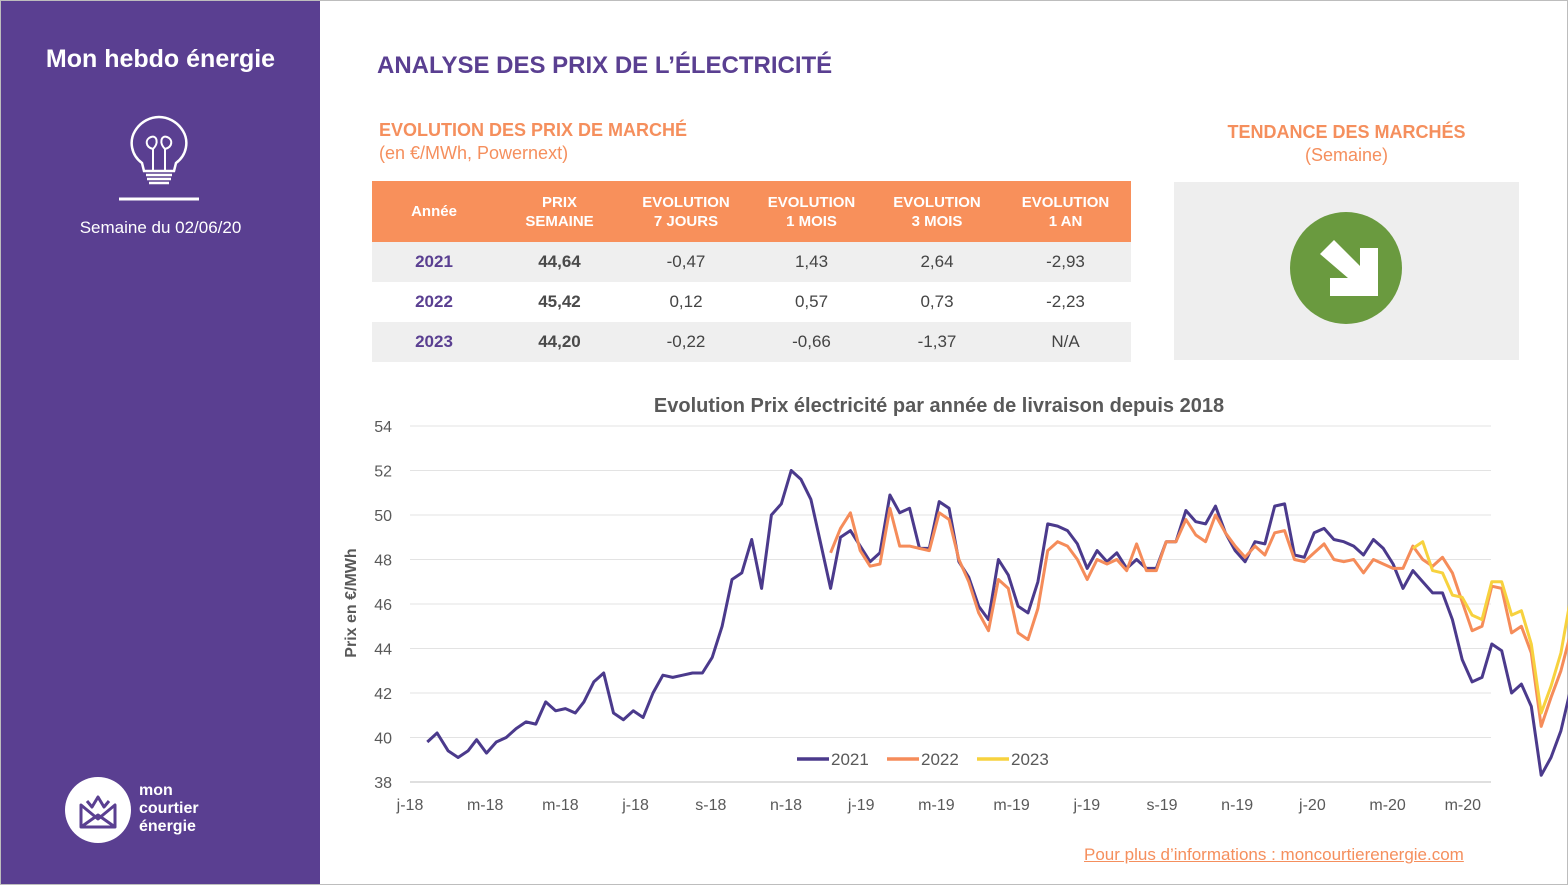 This screenshot has height=885, width=1568. Describe the element at coordinates (686, 342) in the screenshot. I see `cell-evolution-7d: -0,22` at that location.